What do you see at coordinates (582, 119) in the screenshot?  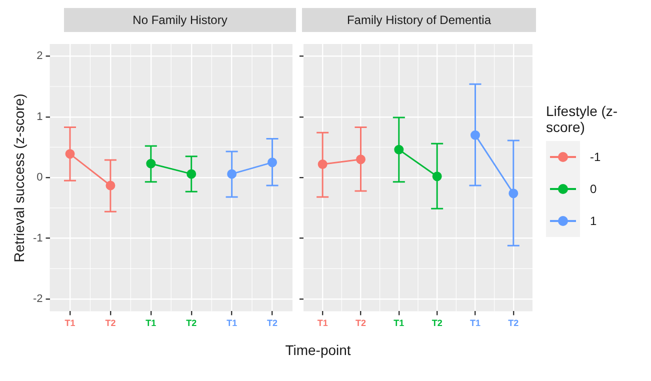 I see `legend-title: Lifestyle (z-score)` at bounding box center [582, 119].